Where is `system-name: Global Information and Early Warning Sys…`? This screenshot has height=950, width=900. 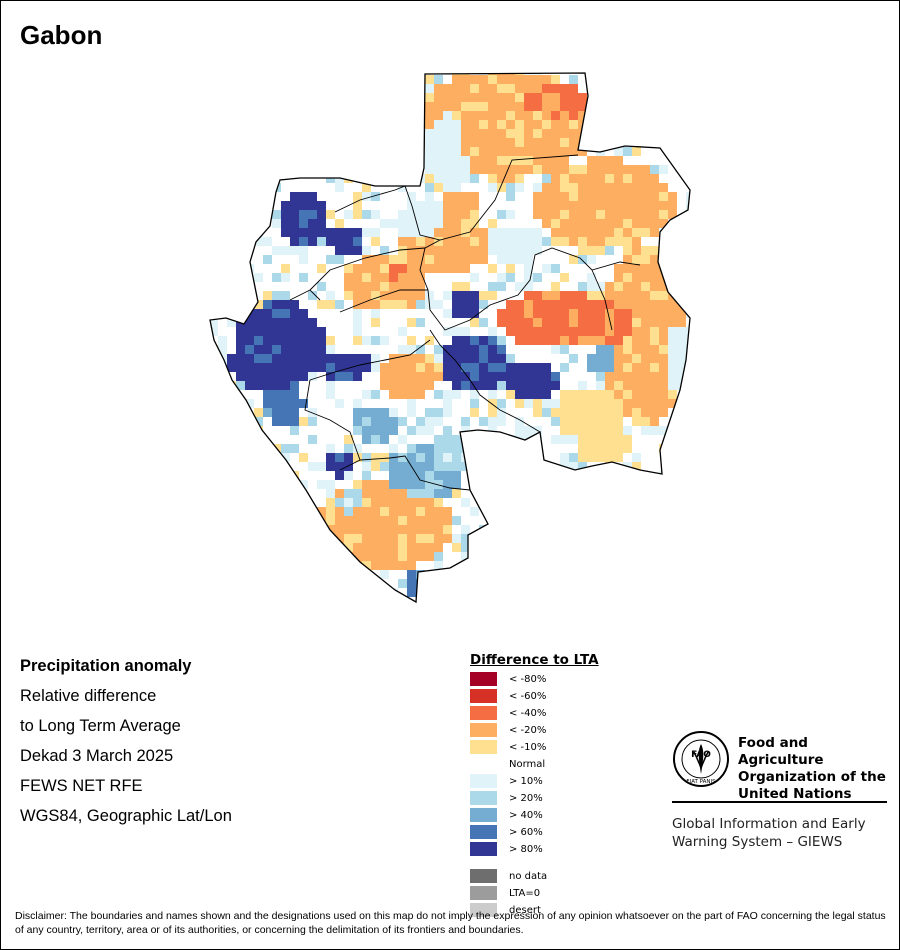
system-name: Global Information and Early Warning Sys… is located at coordinates (782, 833).